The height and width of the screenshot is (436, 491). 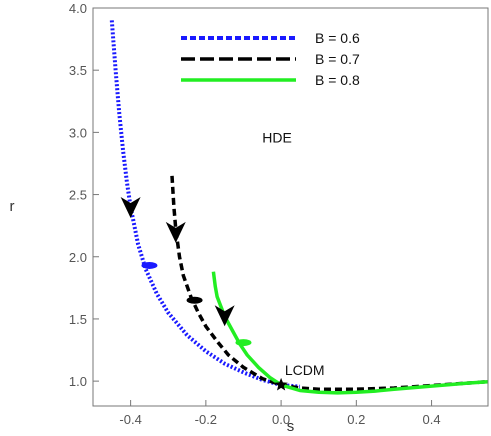 What do you see at coordinates (78, 381) in the screenshot?
I see `y-tick-label: 1.0` at bounding box center [78, 381].